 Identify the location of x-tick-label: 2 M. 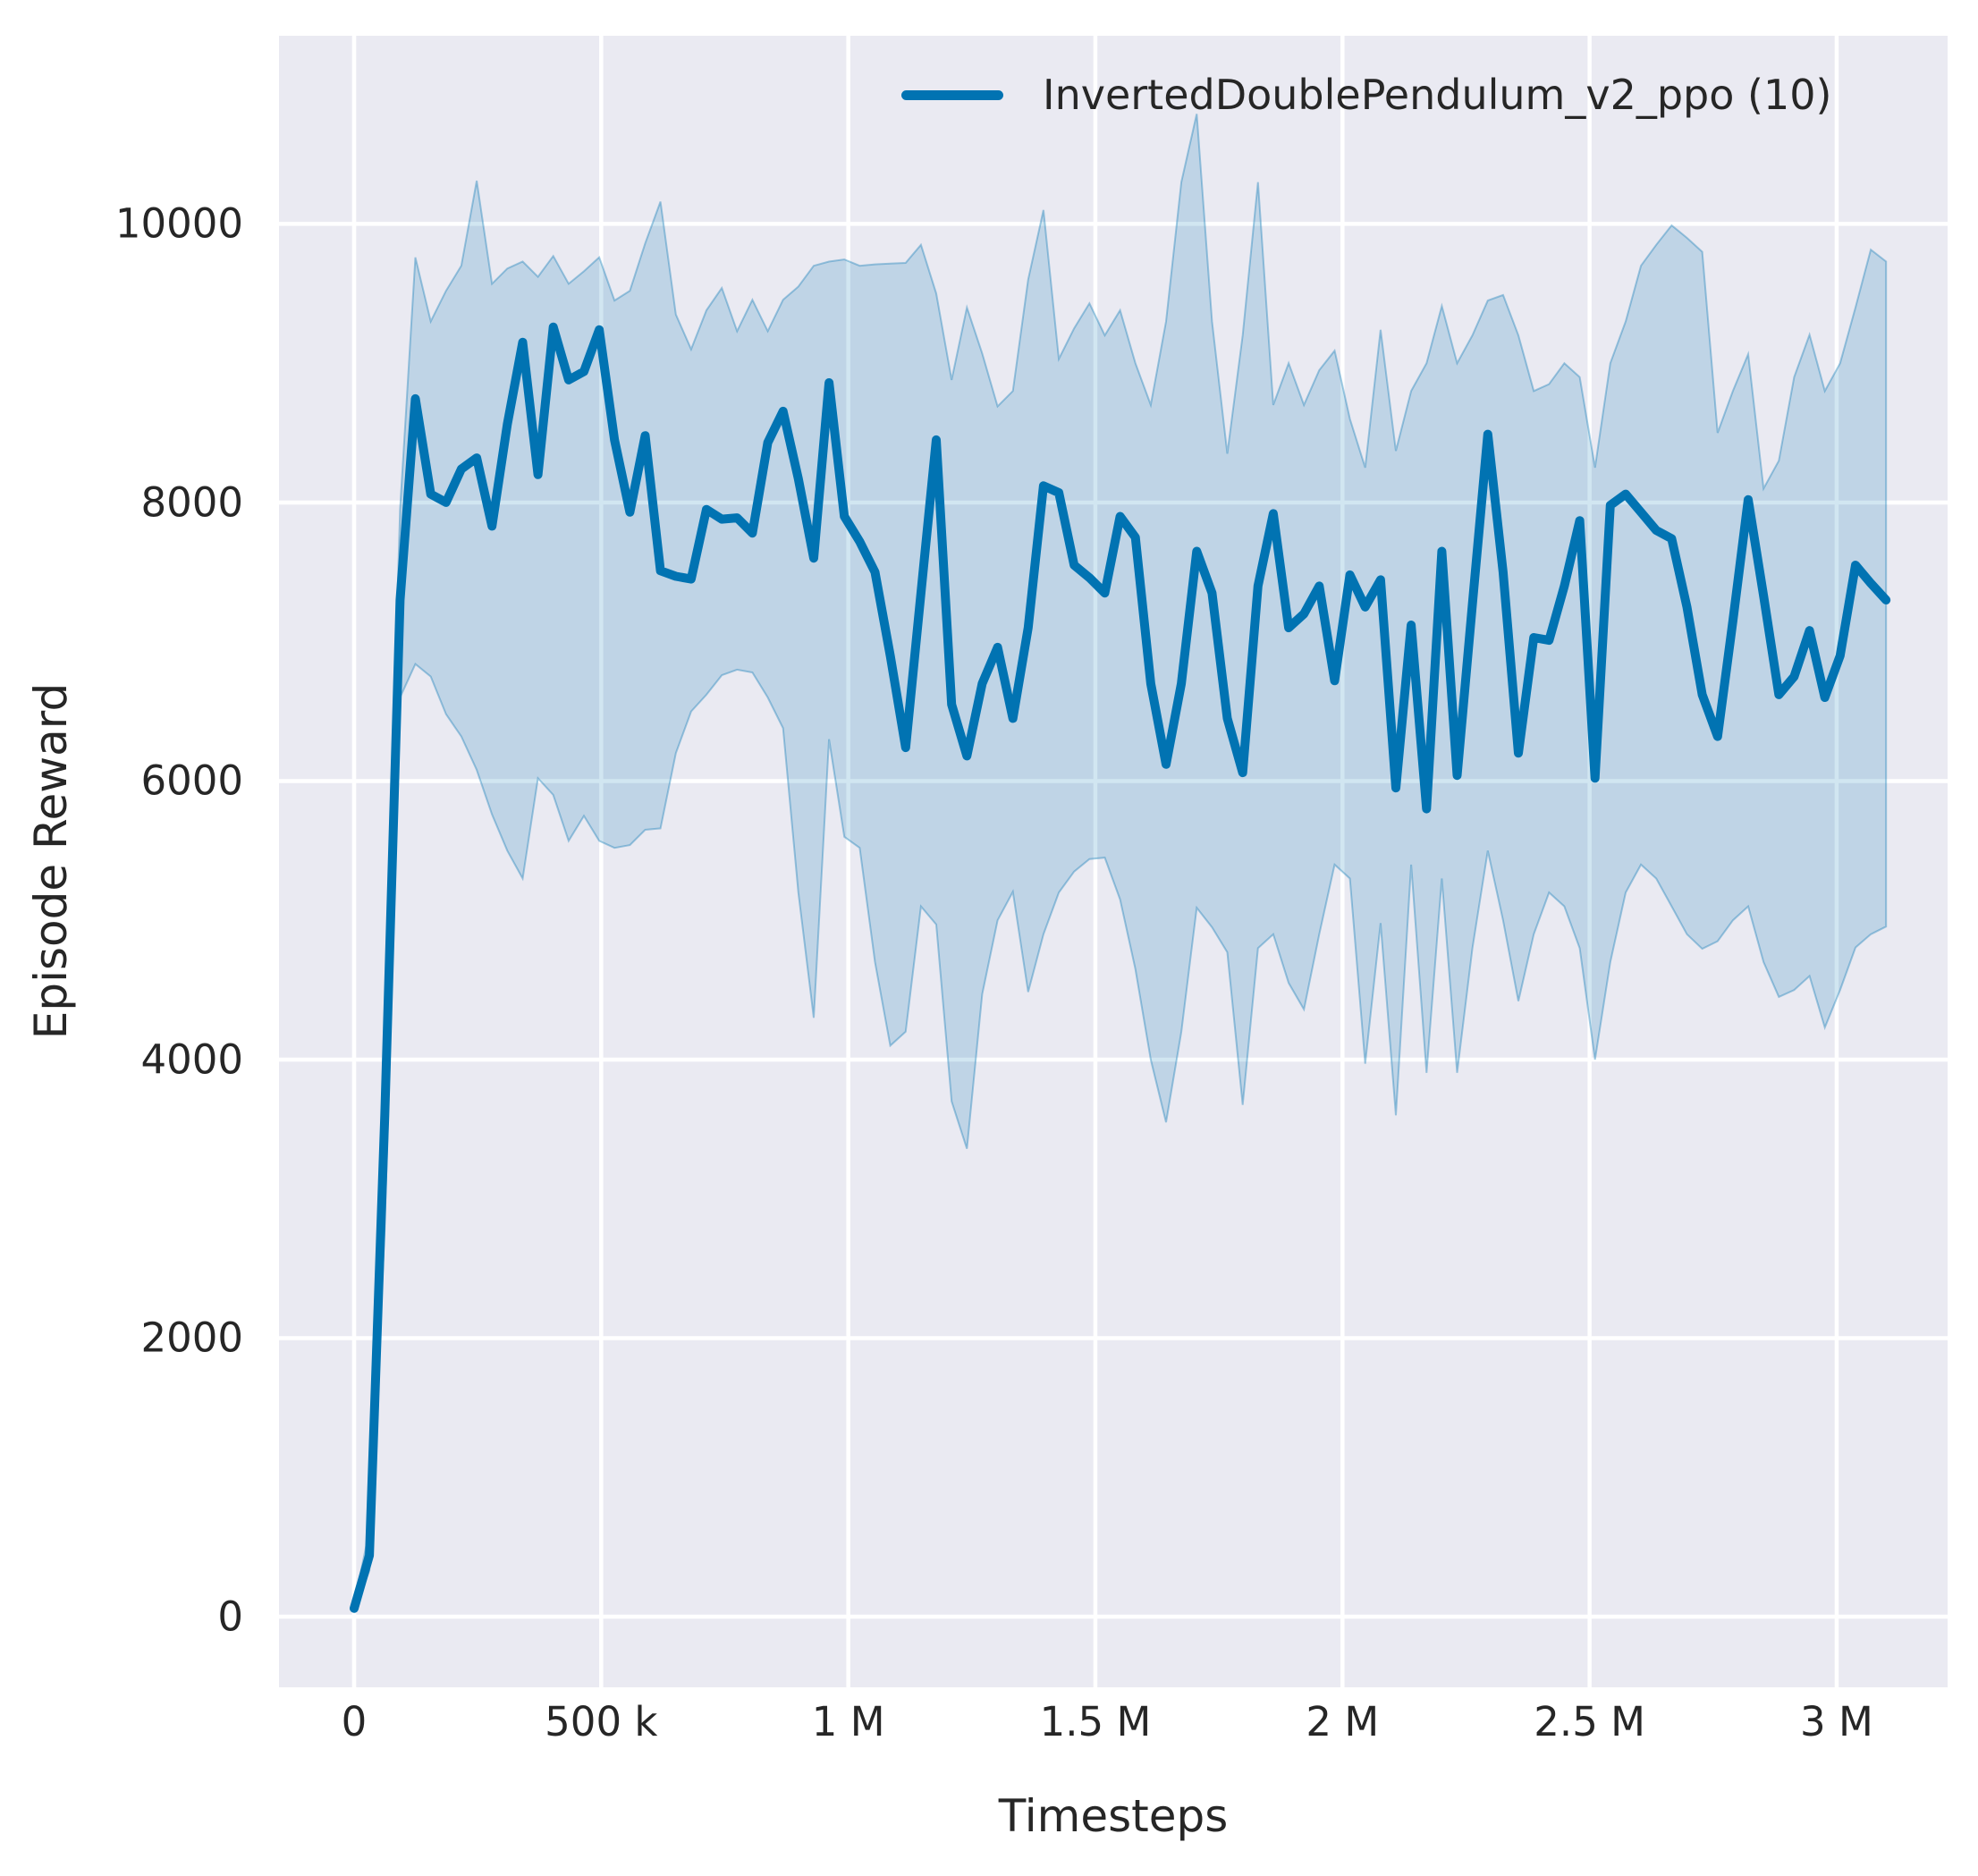
(1343, 1721).